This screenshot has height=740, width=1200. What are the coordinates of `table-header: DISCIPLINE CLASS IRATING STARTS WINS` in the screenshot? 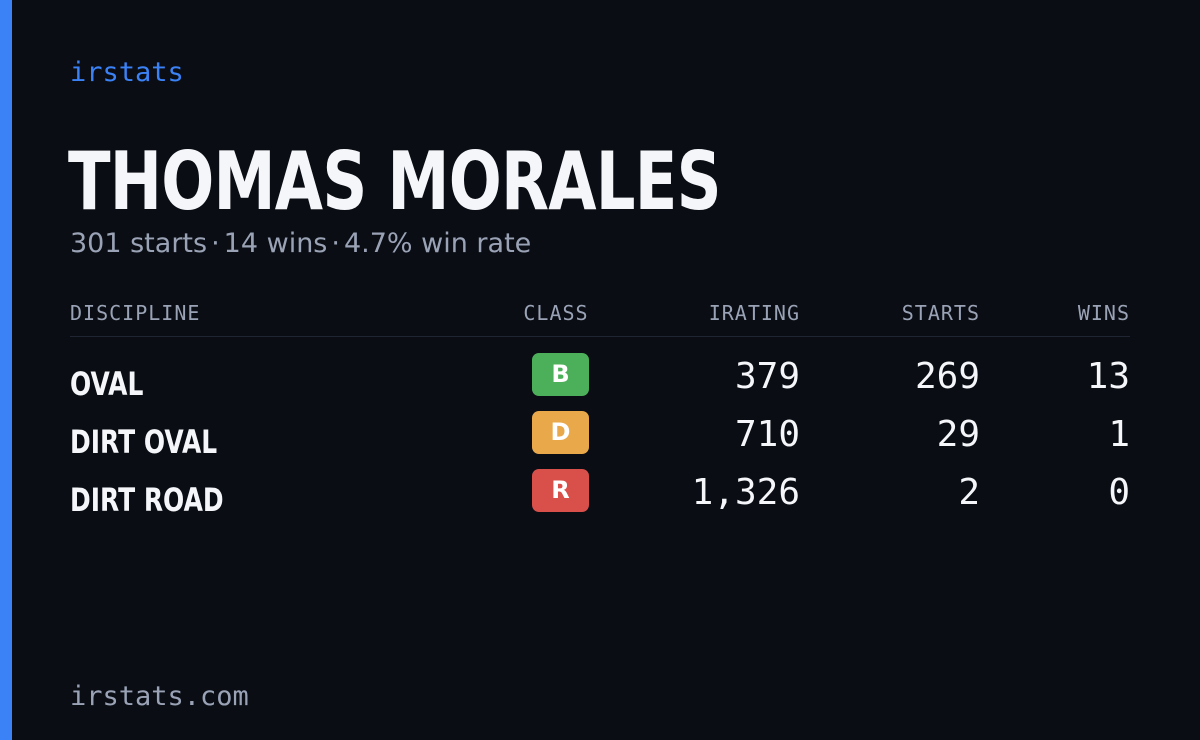 It's located at (600, 316).